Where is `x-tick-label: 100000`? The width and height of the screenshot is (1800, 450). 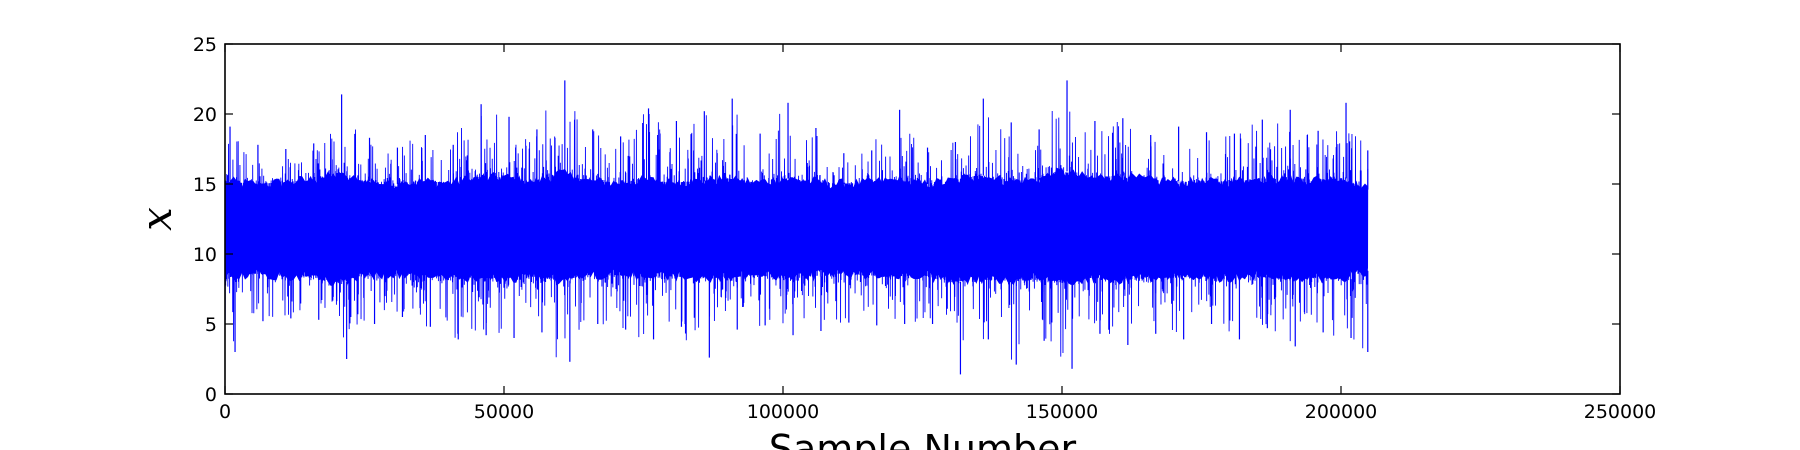
x-tick-label: 100000 is located at coordinates (783, 412).